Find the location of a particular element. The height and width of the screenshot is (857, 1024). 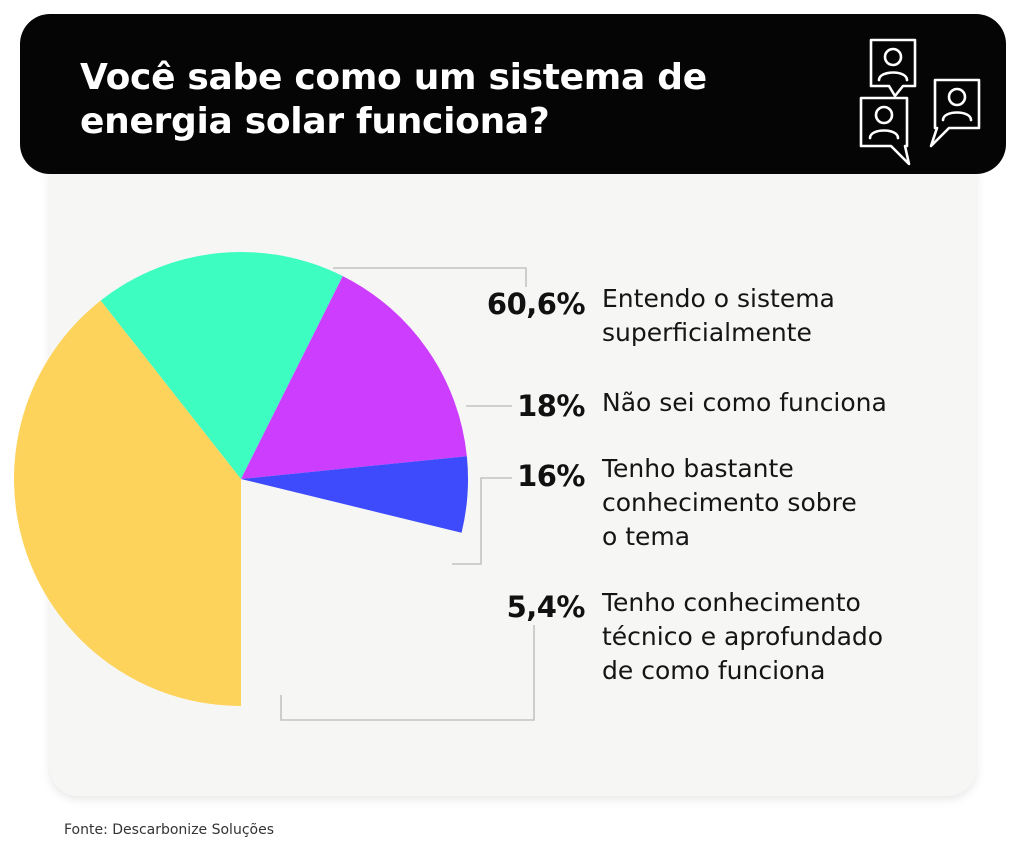

legend-label-4-line-2: técnico e aprofundado is located at coordinates (743, 636).